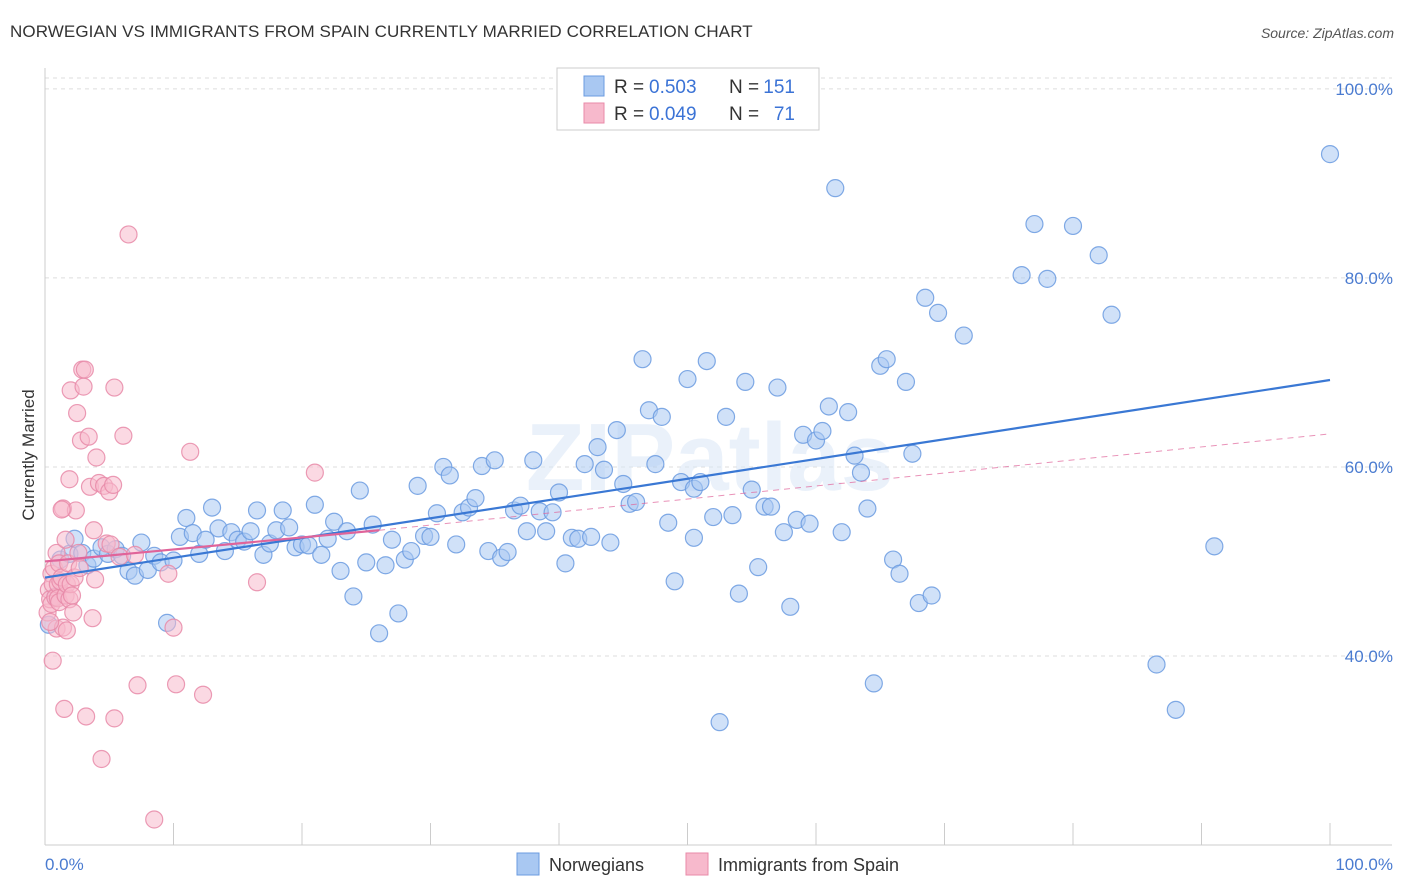  What do you see at coordinates (673, 114) in the screenshot?
I see `r-value: 0.049` at bounding box center [673, 114].